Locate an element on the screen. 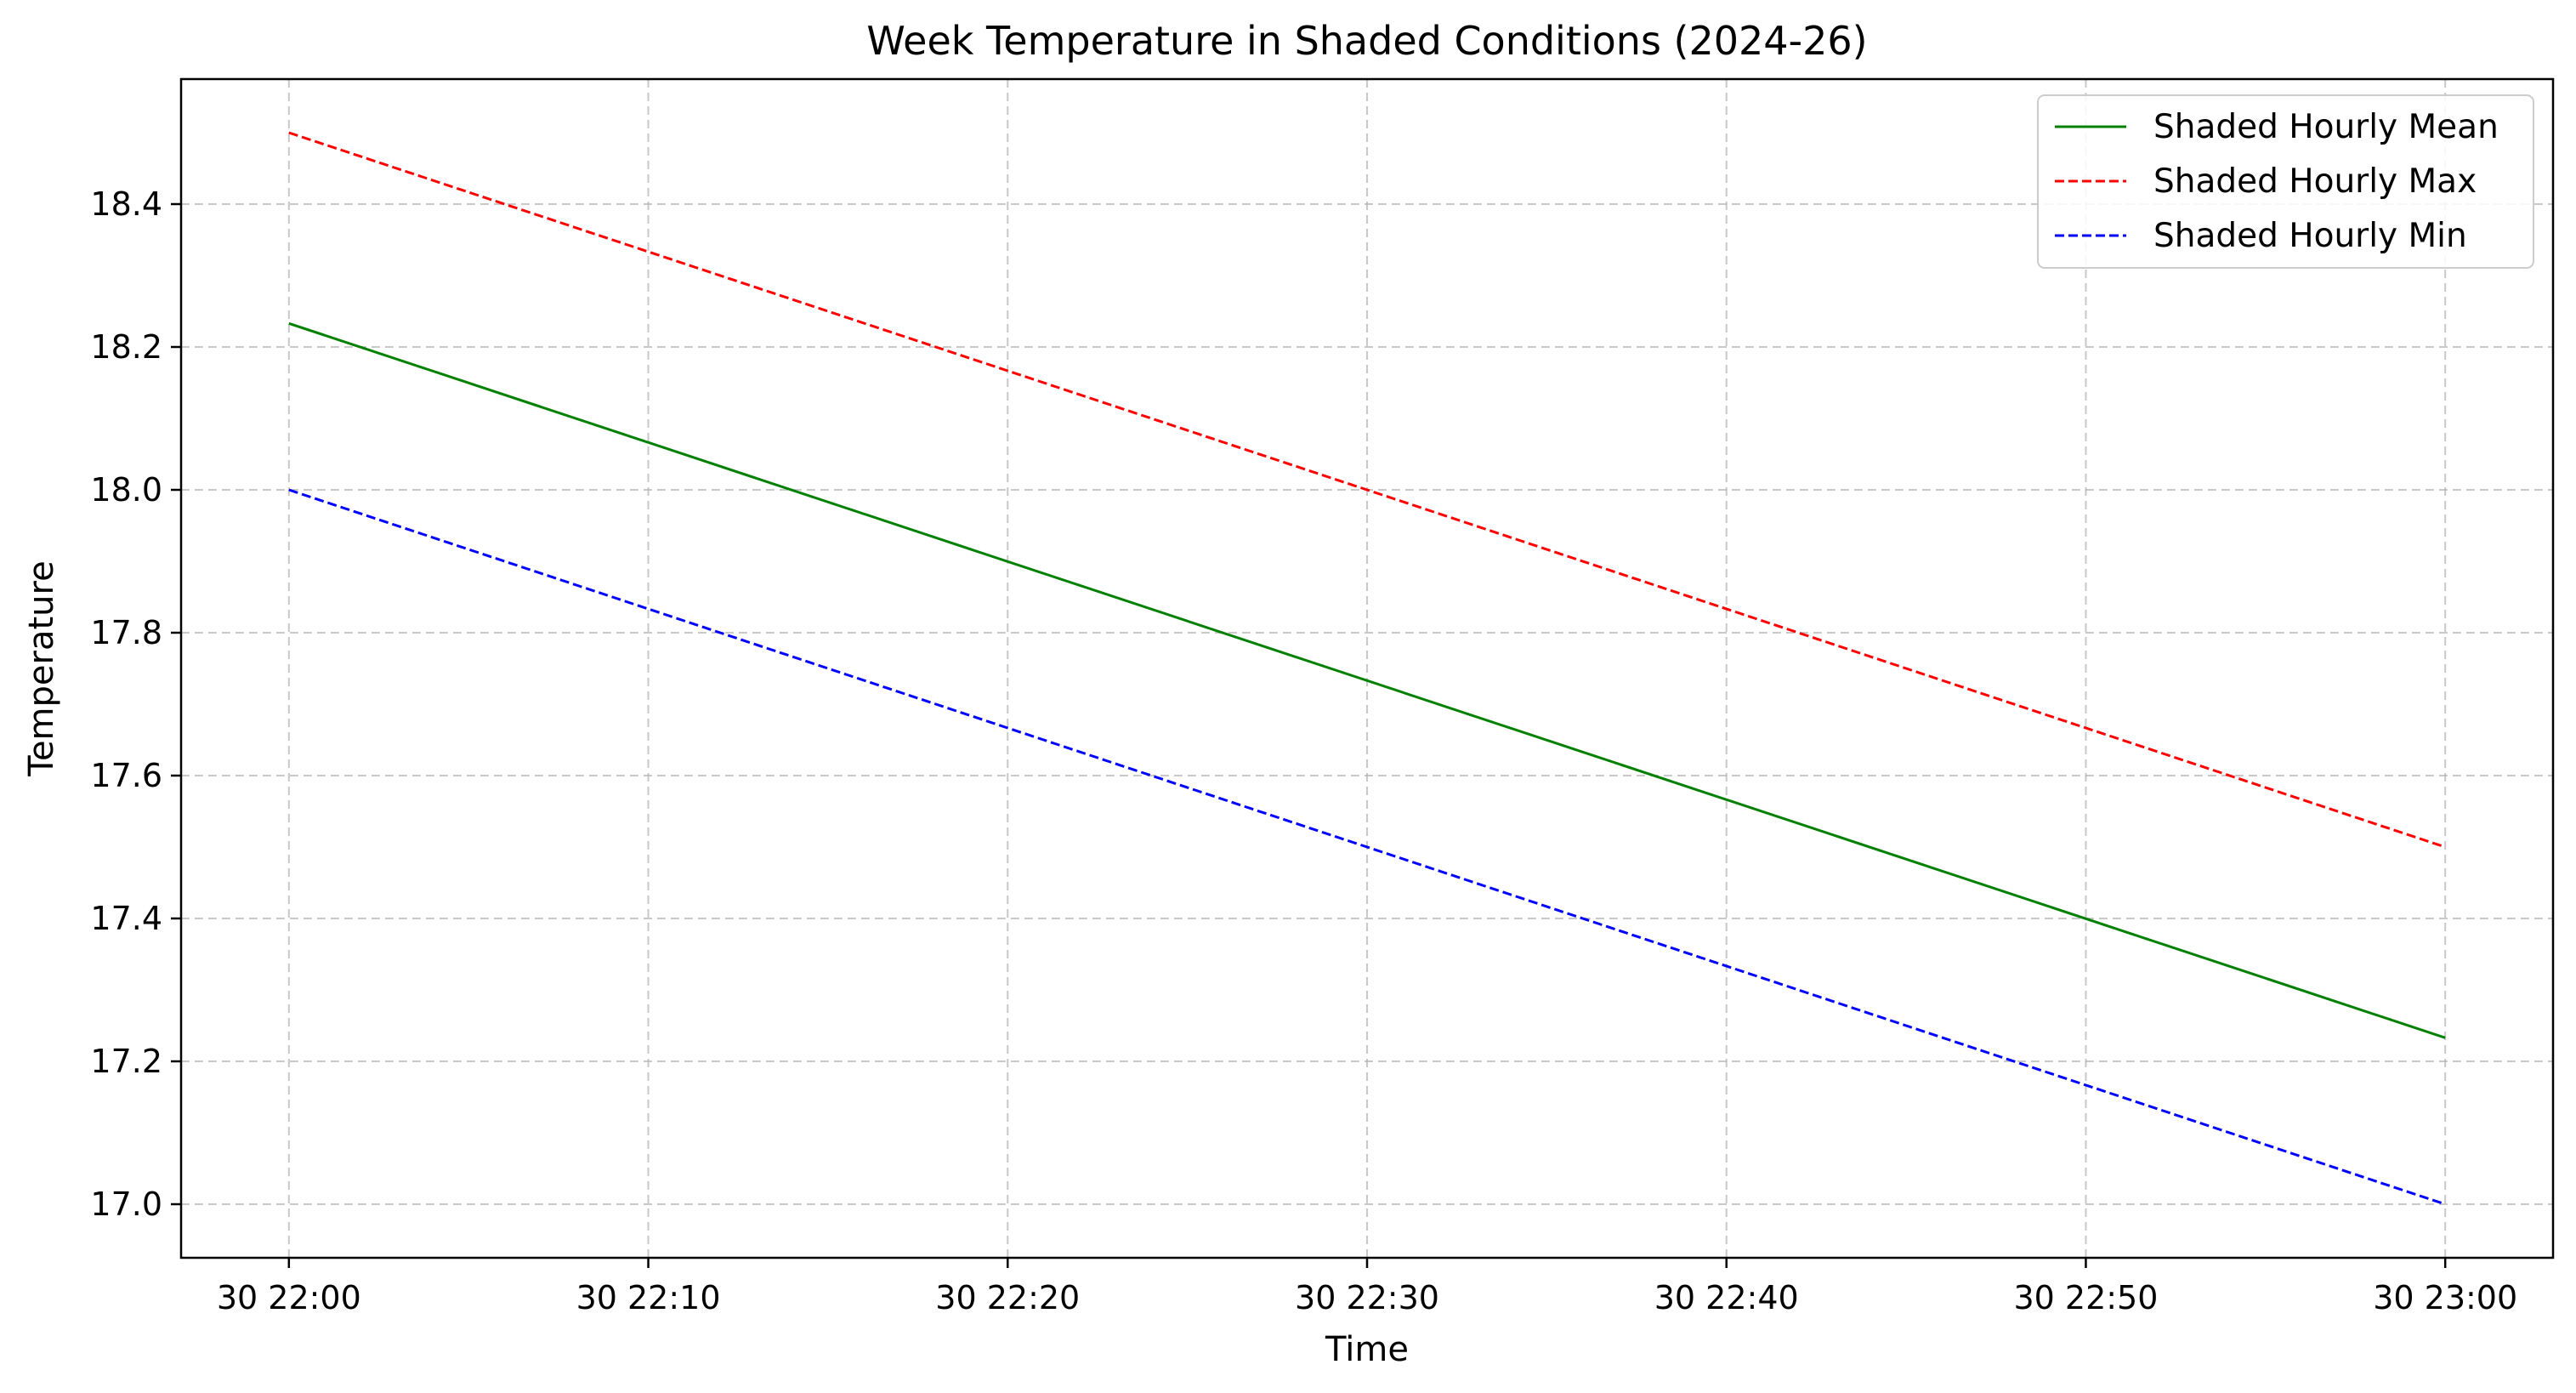 This screenshot has width=2576, height=1393. x-tick-label: 30 22:20 is located at coordinates (1008, 1297).